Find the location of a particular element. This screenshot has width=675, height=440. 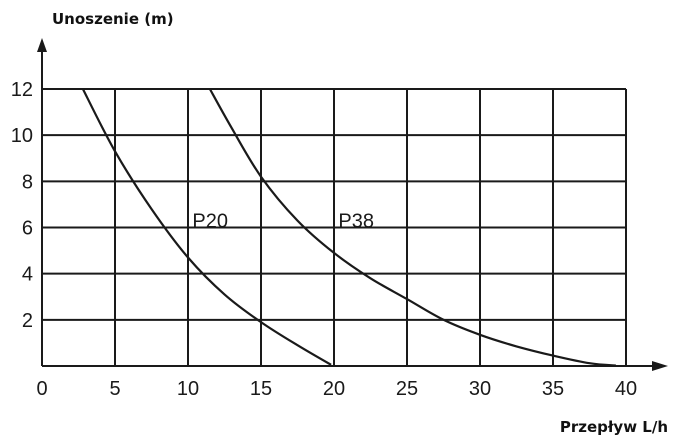

y-tick-label-12: 12 is located at coordinates (22, 90).